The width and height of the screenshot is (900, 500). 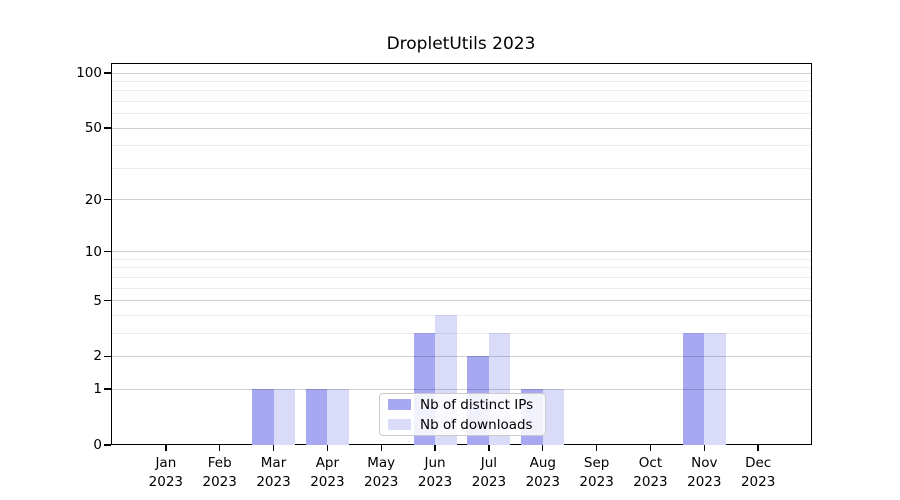 What do you see at coordinates (435, 472) in the screenshot?
I see `x-tick-label: Jun 2023` at bounding box center [435, 472].